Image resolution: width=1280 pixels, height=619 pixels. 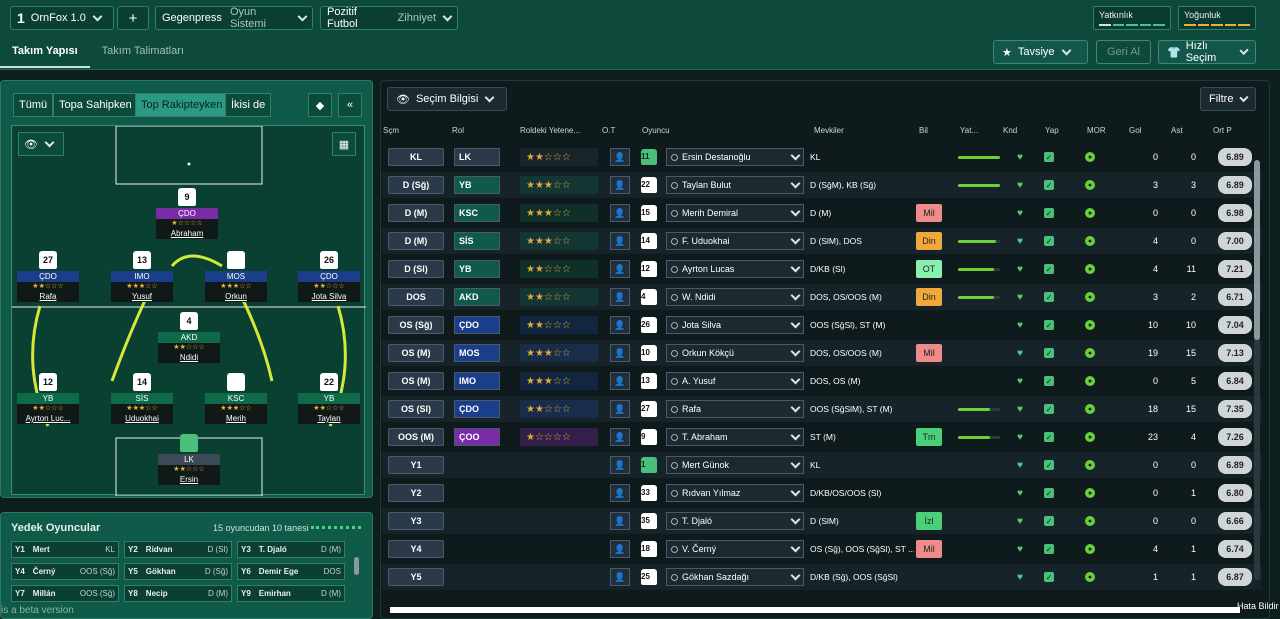 I want to click on collapse-icon: «, so click(x=350, y=105).